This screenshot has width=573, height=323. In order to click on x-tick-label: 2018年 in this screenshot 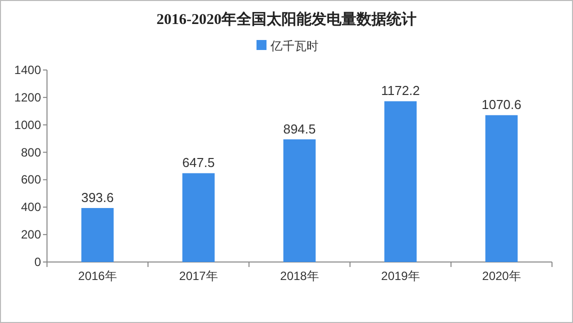, I will do `click(299, 276)`.